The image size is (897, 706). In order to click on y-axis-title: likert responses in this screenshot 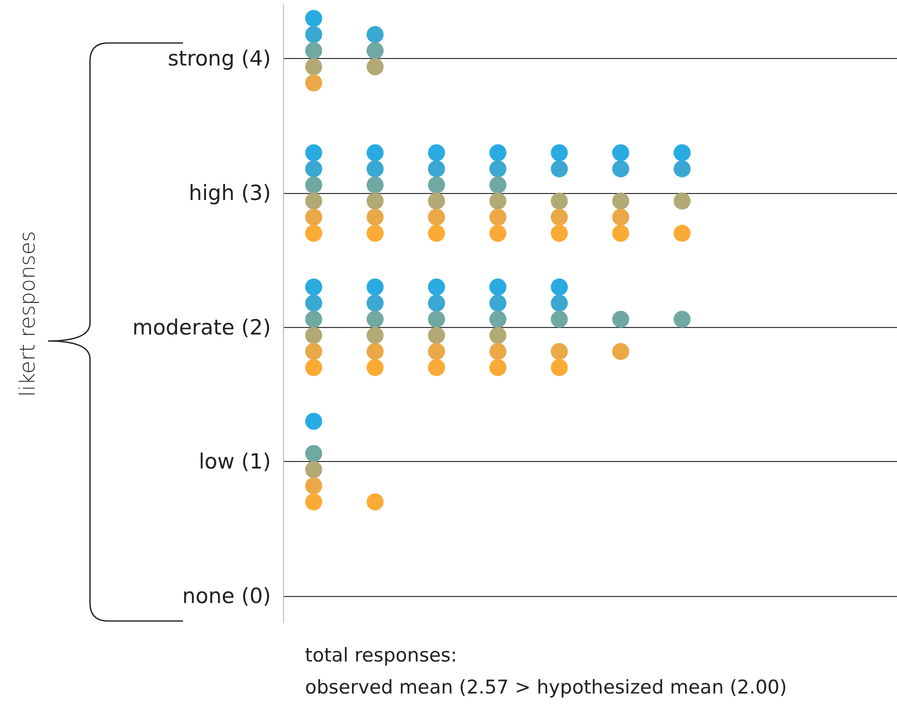, I will do `click(28, 313)`.